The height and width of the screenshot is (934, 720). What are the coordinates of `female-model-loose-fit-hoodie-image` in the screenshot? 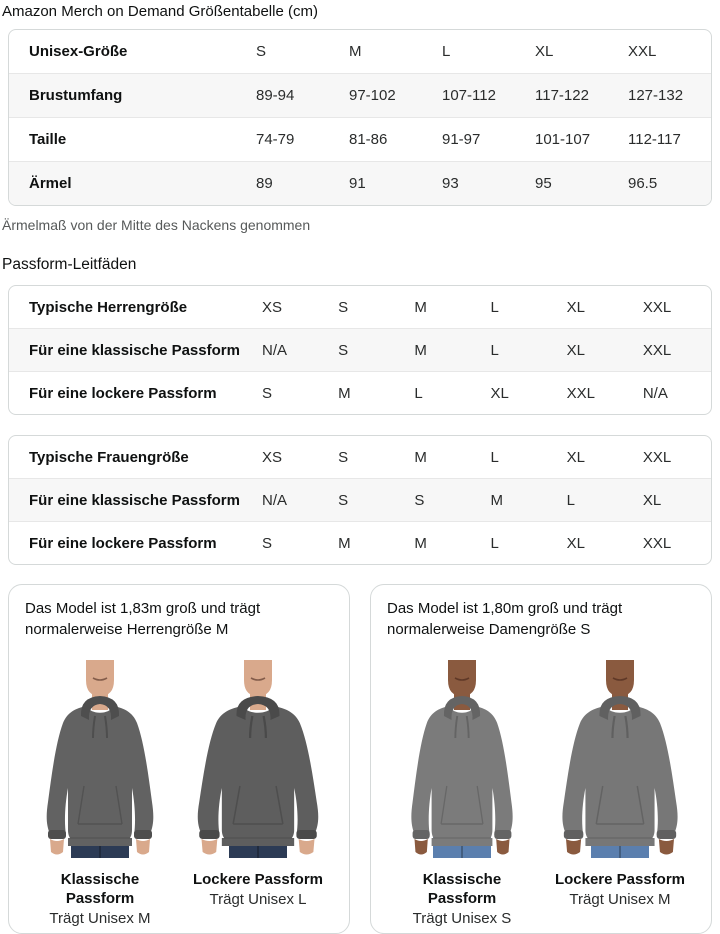 It's located at (620, 759).